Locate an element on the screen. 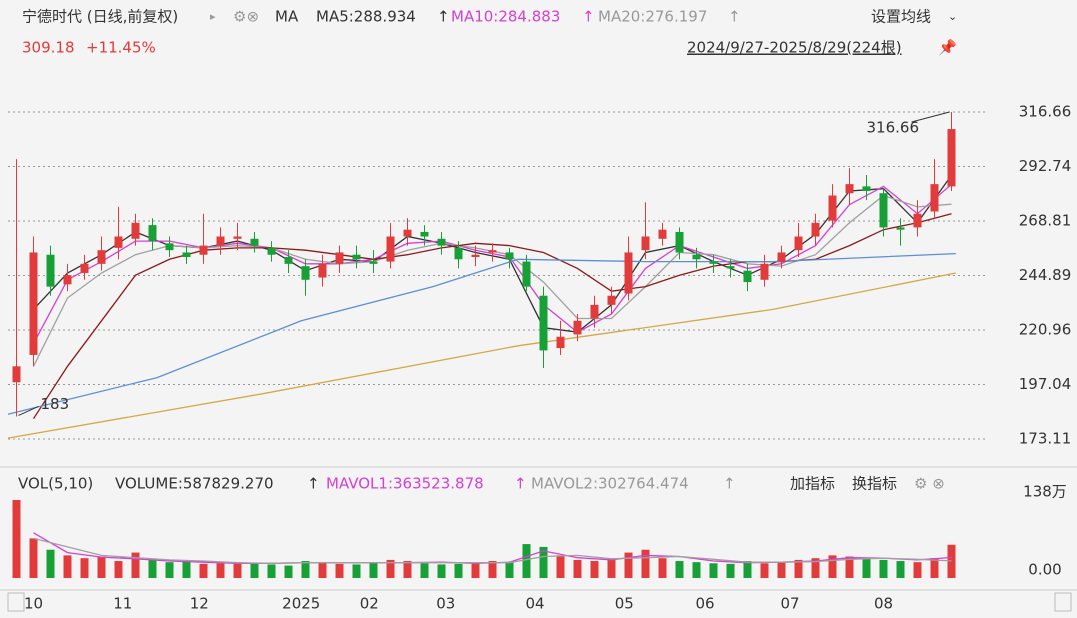 The height and width of the screenshot is (618, 1077). date-range: 2024/9/27-2025/8/29(224根) is located at coordinates (794, 48).